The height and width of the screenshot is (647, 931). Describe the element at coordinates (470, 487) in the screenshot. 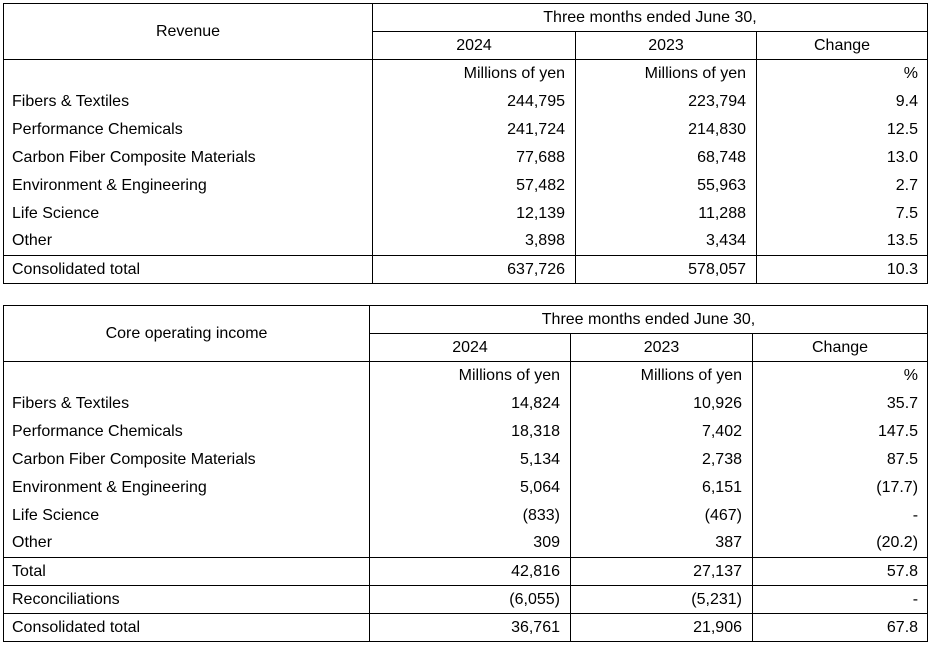

I see `value-2024: 5,064` at that location.